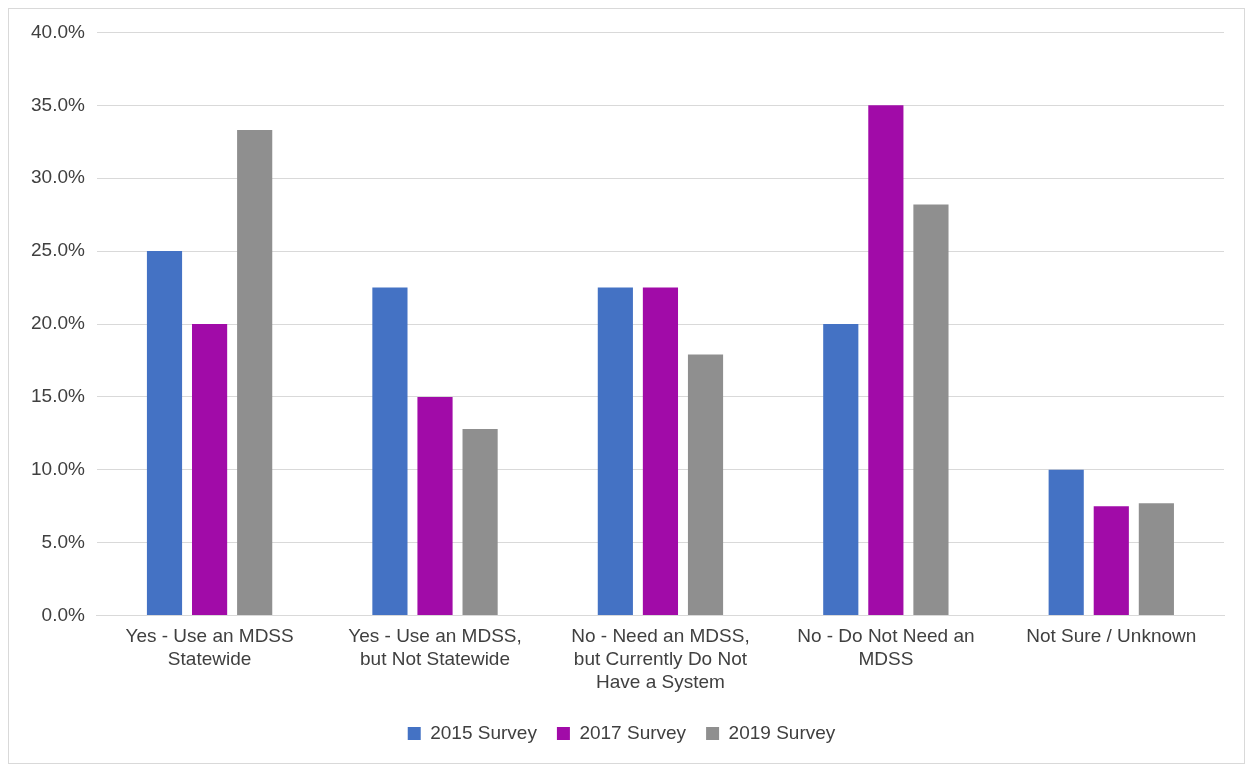 The height and width of the screenshot is (772, 1253). Describe the element at coordinates (1111, 636) in the screenshot. I see `x-tick-label: Not Sure / Unknown` at that location.